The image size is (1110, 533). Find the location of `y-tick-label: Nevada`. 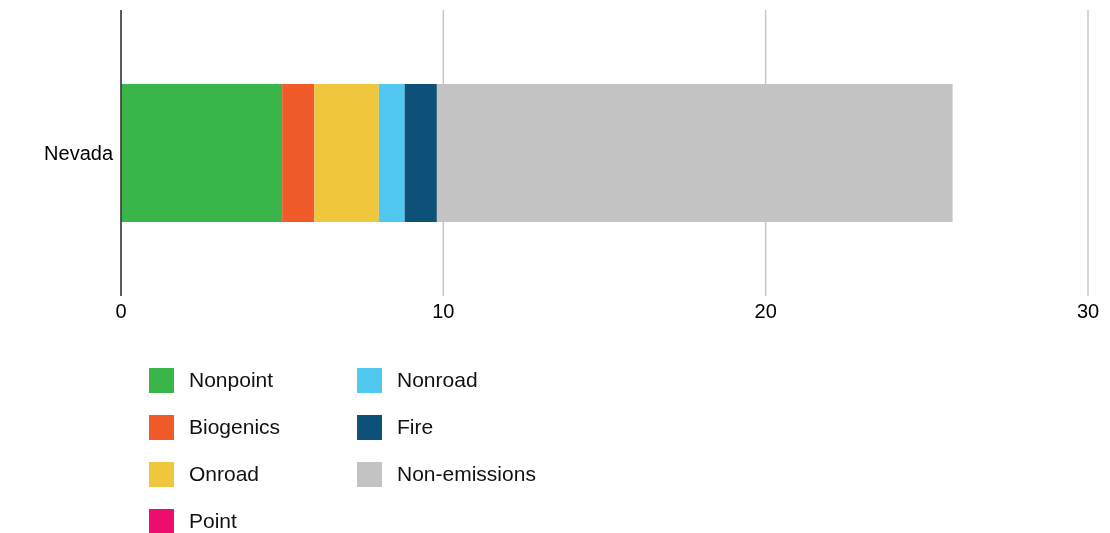

y-tick-label: Nevada is located at coordinates (79, 153).